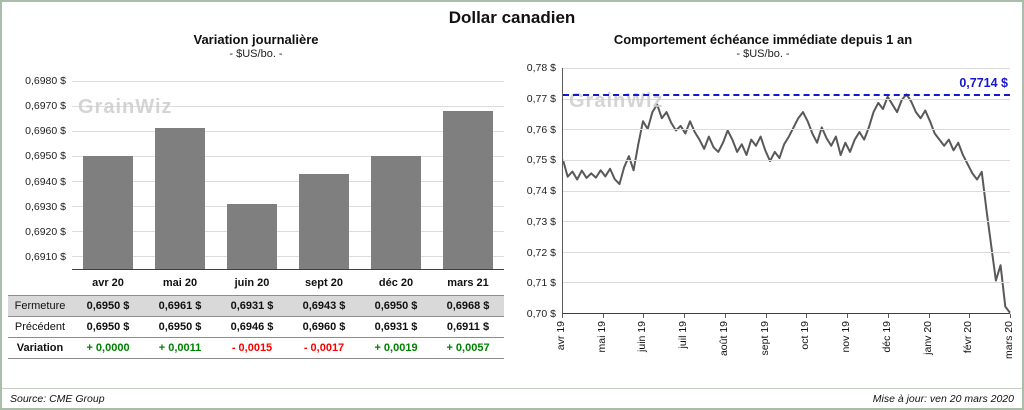 The width and height of the screenshot is (1024, 410). What do you see at coordinates (252, 283) in the screenshot?
I see `month-header-cell: juin 20` at bounding box center [252, 283].